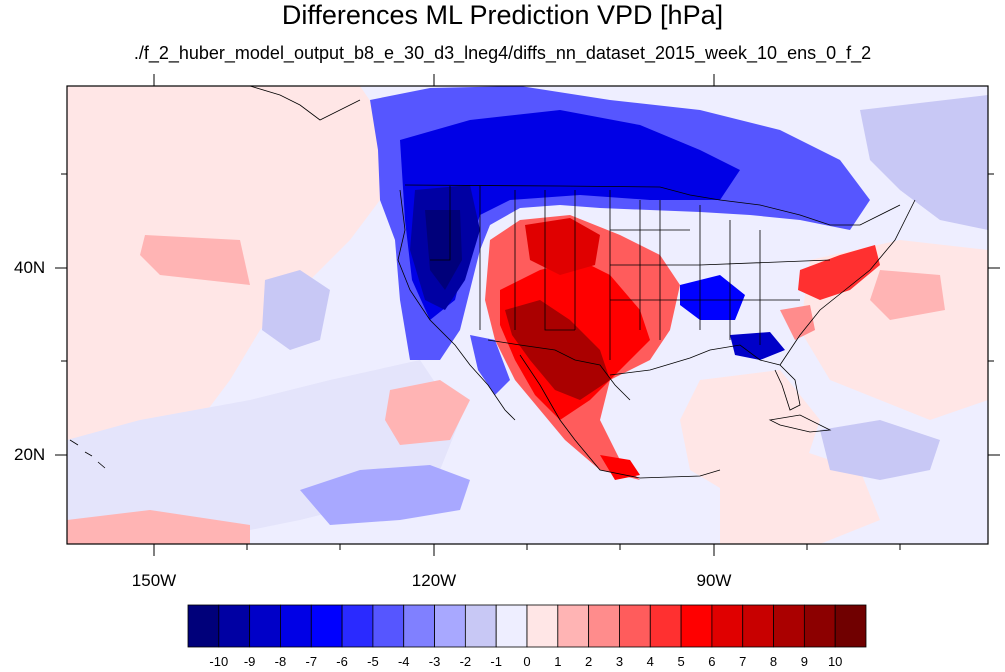  I want to click on us-mexico-border, so click(559, 370).